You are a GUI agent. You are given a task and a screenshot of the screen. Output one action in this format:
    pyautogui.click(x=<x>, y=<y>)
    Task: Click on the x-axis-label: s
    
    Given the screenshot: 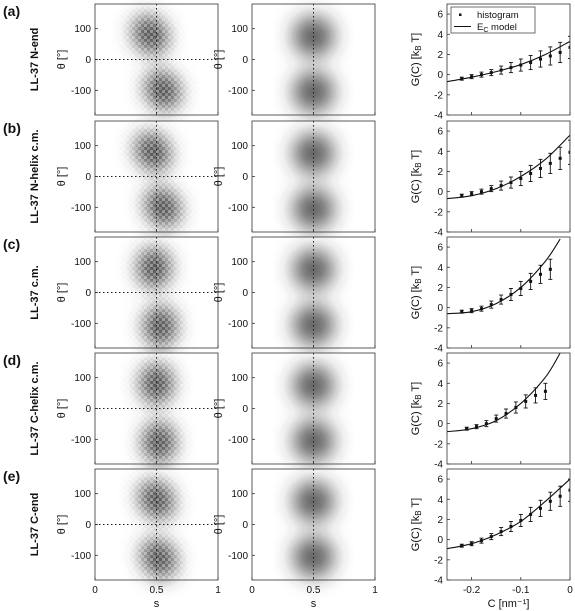 What is the action you would take?
    pyautogui.click(x=314, y=604)
    